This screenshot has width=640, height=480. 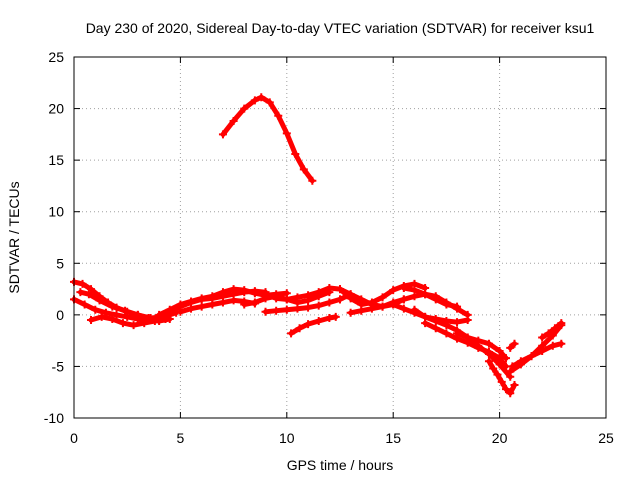 I want to click on y-tick-label: 5, so click(x=60, y=263).